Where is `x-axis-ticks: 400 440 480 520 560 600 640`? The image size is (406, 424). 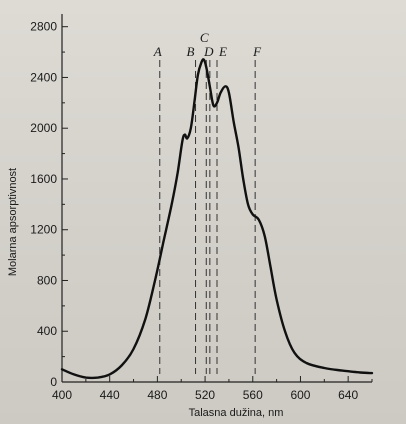 x-axis-ticks: 400 440 480 520 560 600 640 is located at coordinates (212, 389).